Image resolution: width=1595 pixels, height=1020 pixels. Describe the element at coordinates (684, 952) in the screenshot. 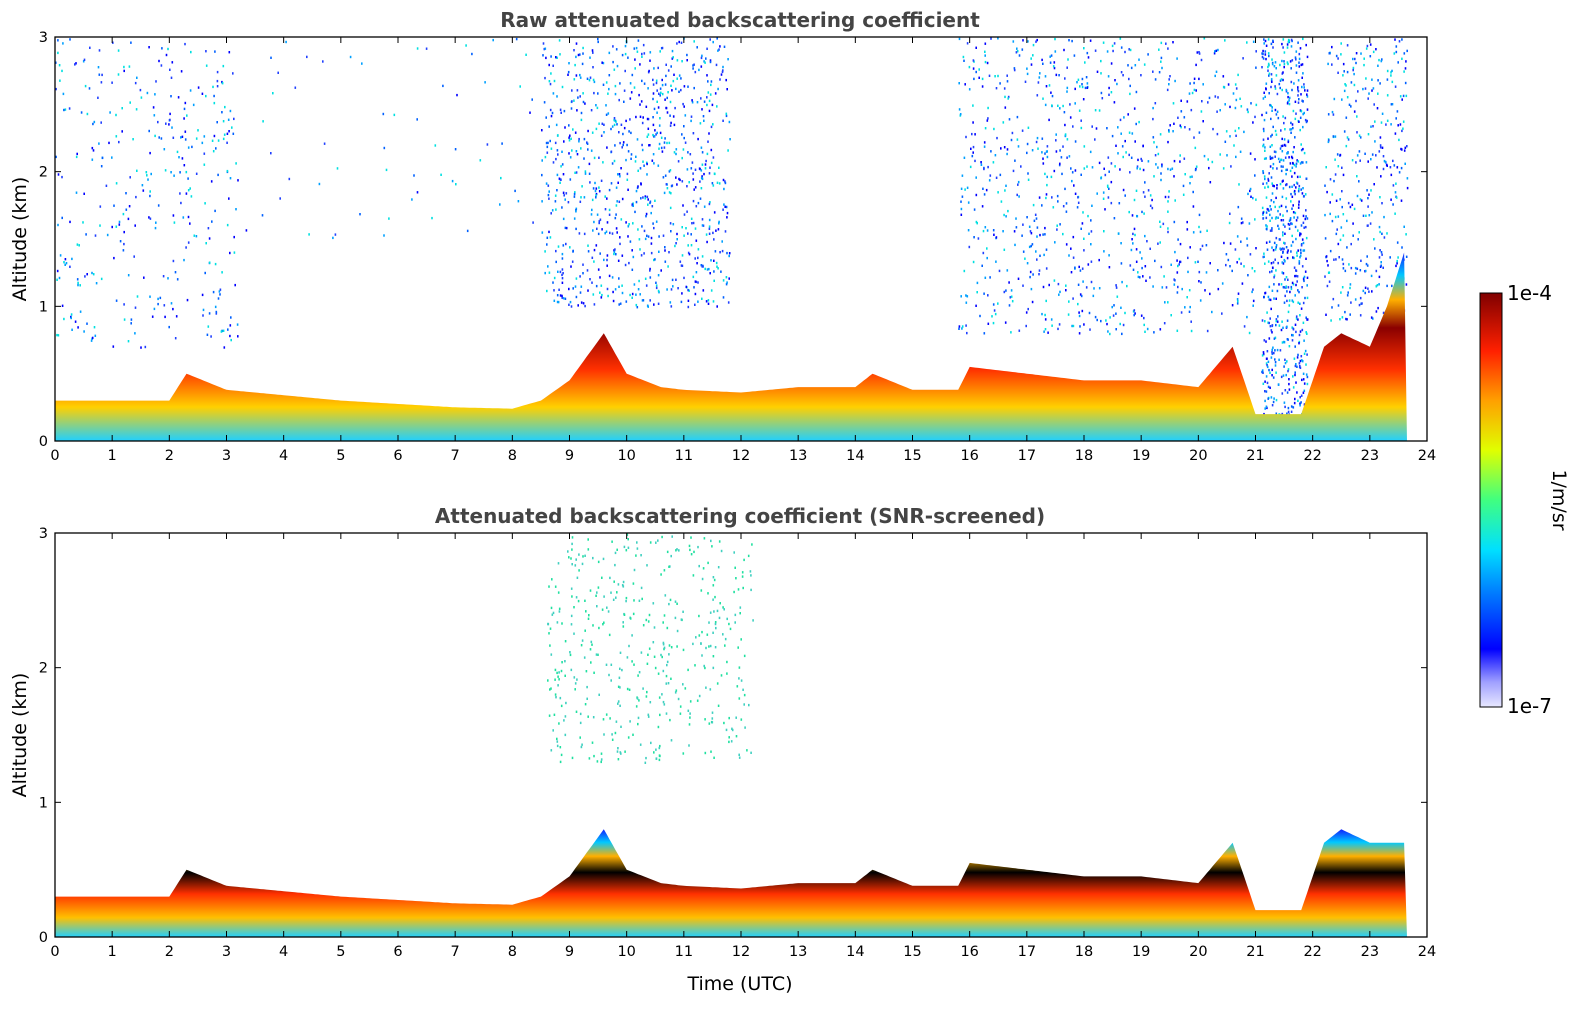

I see `x-tick-label: 11` at that location.